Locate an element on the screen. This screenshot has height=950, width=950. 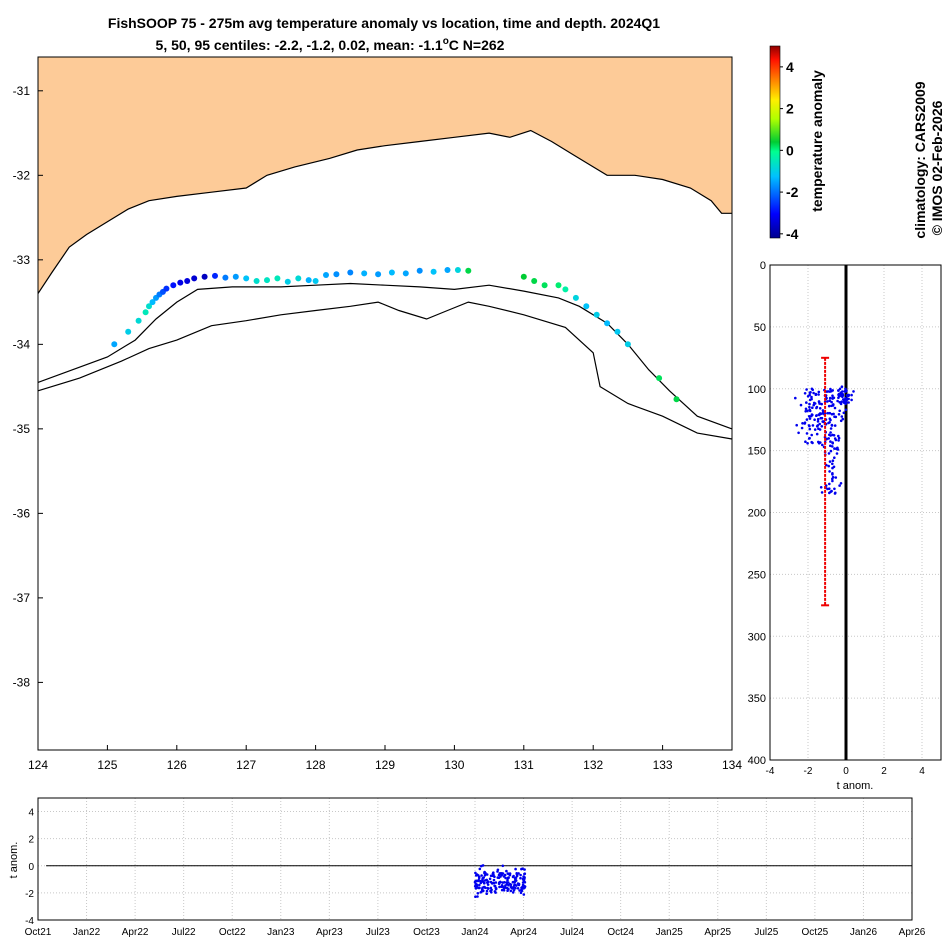
map-y-tick-label: -33 is located at coordinates (22, 260).